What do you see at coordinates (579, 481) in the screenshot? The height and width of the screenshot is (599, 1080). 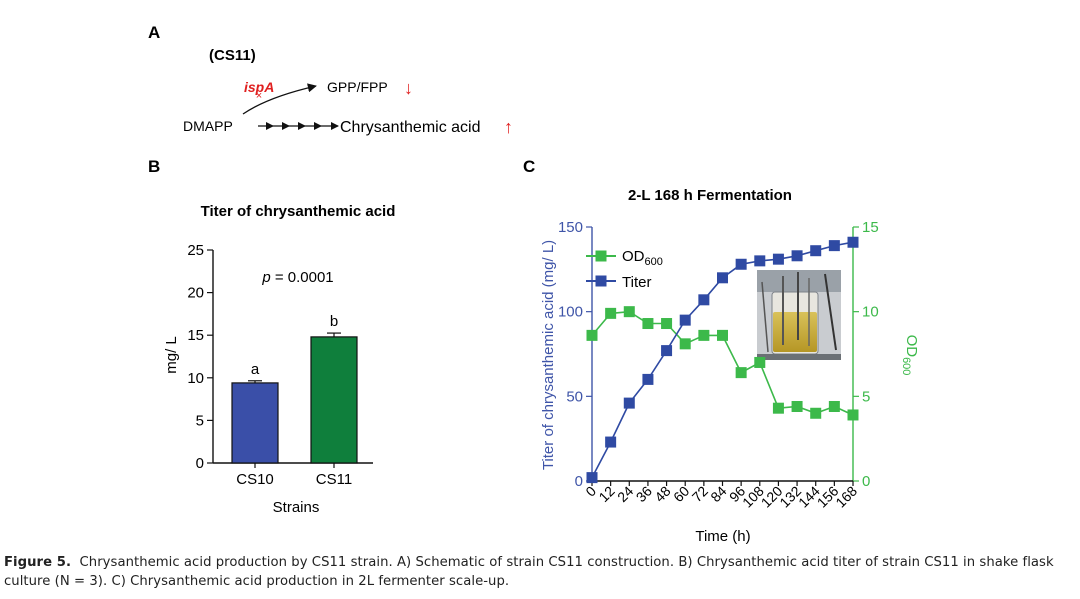 I see `left-y-tick-label: 0` at bounding box center [579, 481].